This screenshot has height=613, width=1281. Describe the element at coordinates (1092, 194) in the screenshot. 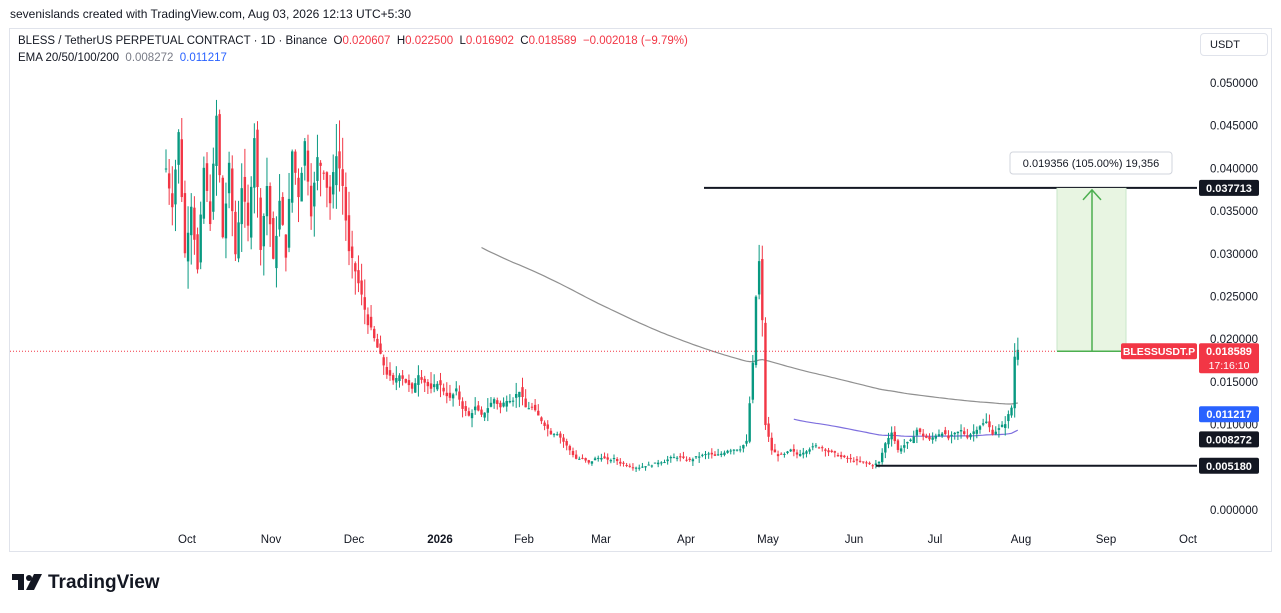

I see `measure-arrow-head` at that location.